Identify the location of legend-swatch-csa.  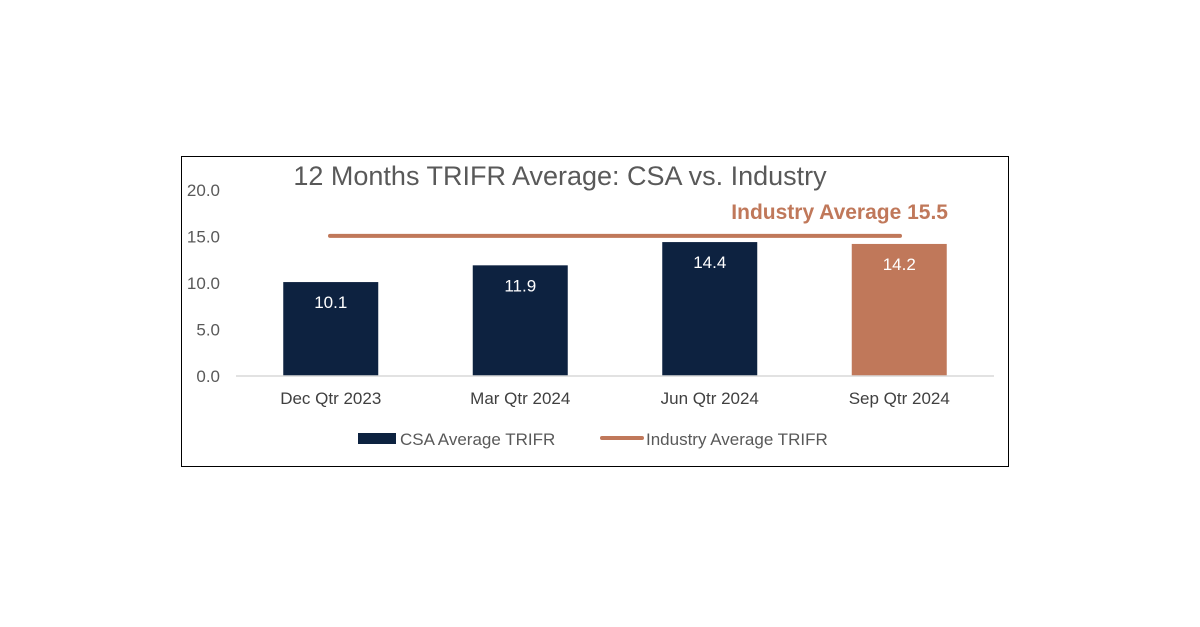
(377, 438).